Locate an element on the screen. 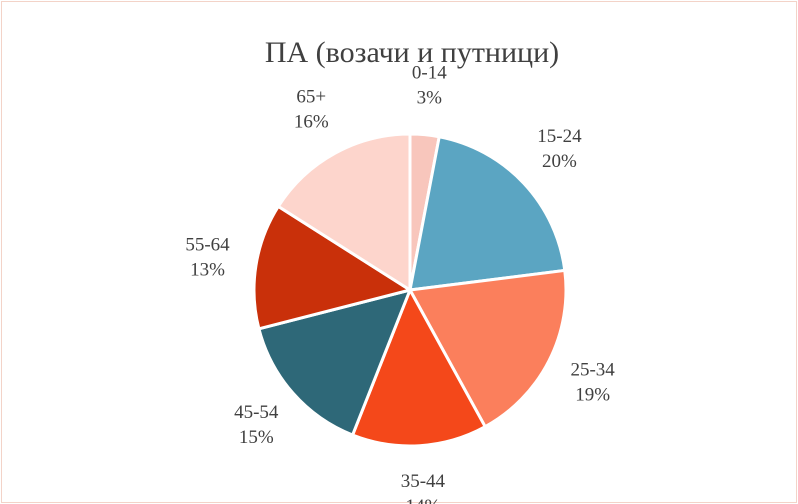 The height and width of the screenshot is (504, 798). chart-title: ПА (возачи и путници) is located at coordinates (412, 52).